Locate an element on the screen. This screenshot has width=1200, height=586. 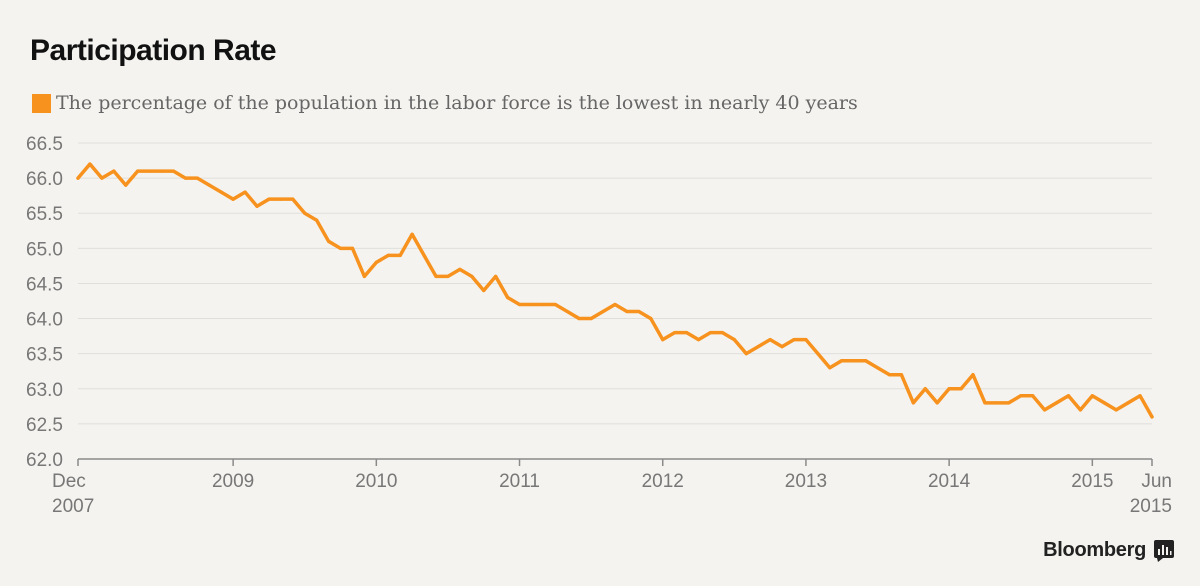
x-tick-label: 2014 is located at coordinates (949, 481).